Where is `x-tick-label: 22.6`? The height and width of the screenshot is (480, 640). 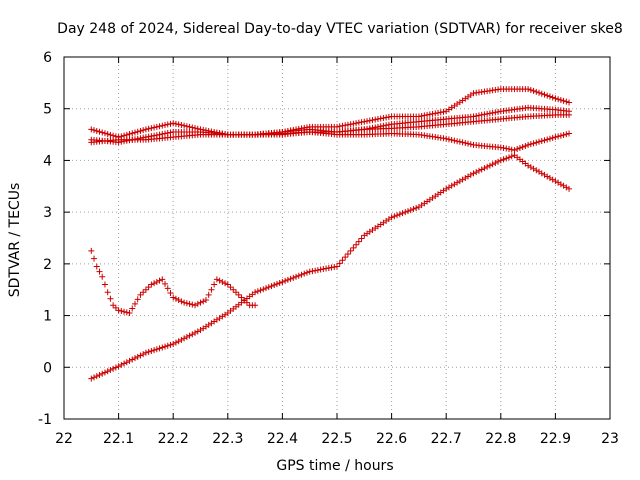 x-tick-label: 22.6 is located at coordinates (391, 439).